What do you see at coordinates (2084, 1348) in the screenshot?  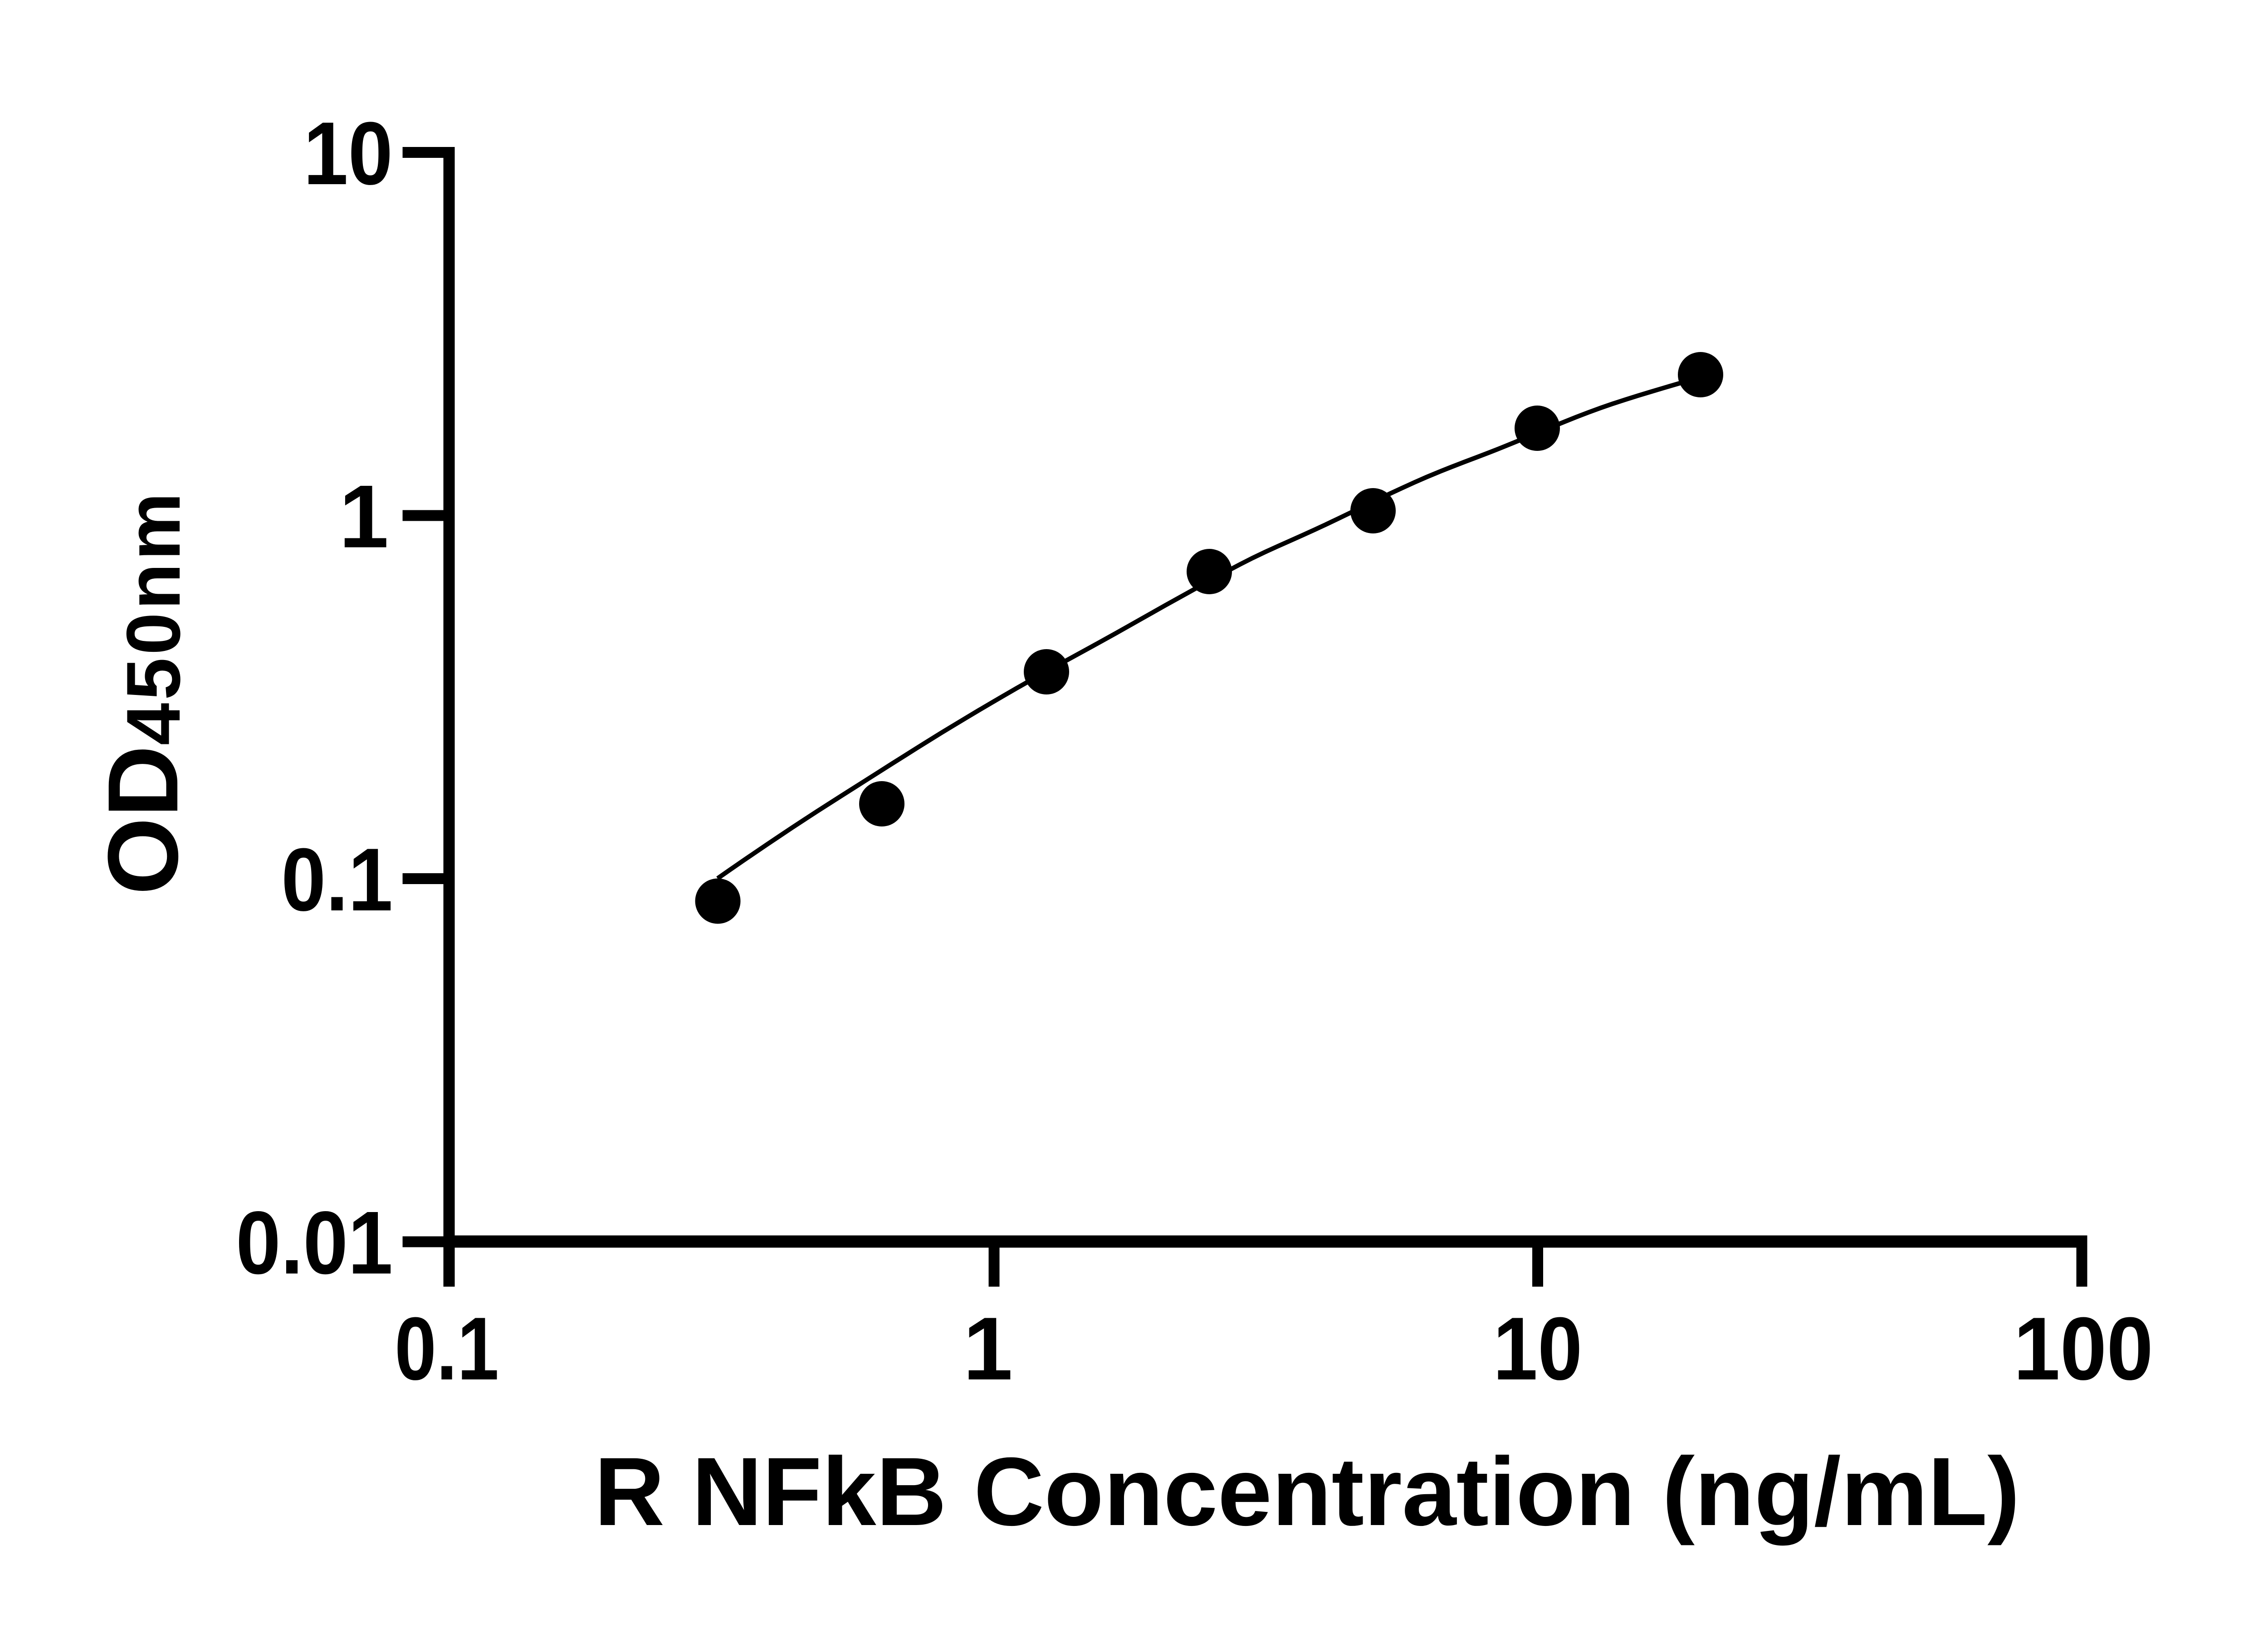 I see `svg-text: 100` at bounding box center [2084, 1348].